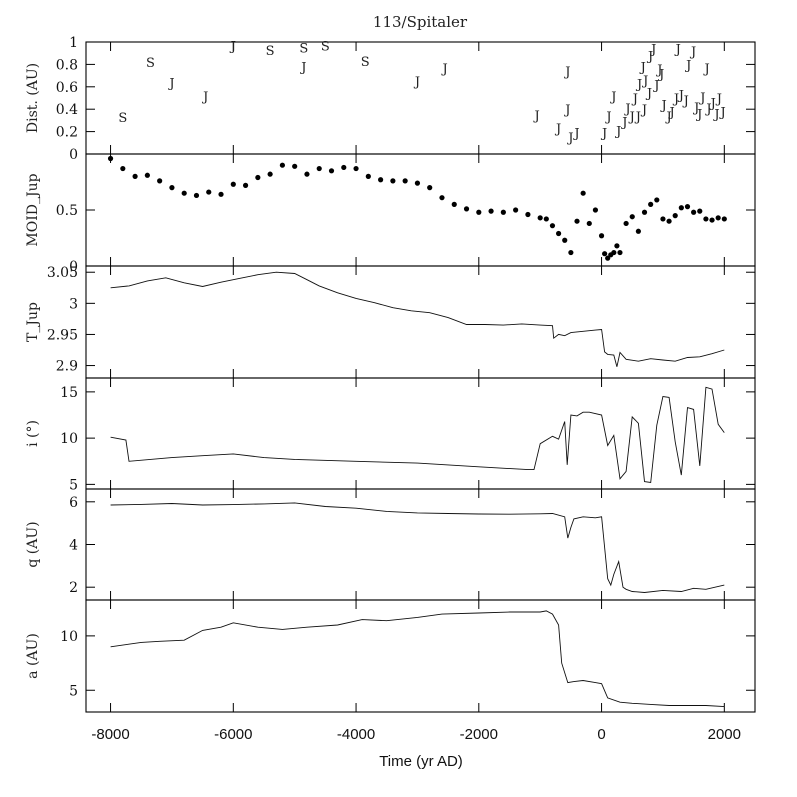 Image resolution: width=797 pixels, height=797 pixels. I want to click on x-axis-label: Time (yr AD), so click(421, 761).